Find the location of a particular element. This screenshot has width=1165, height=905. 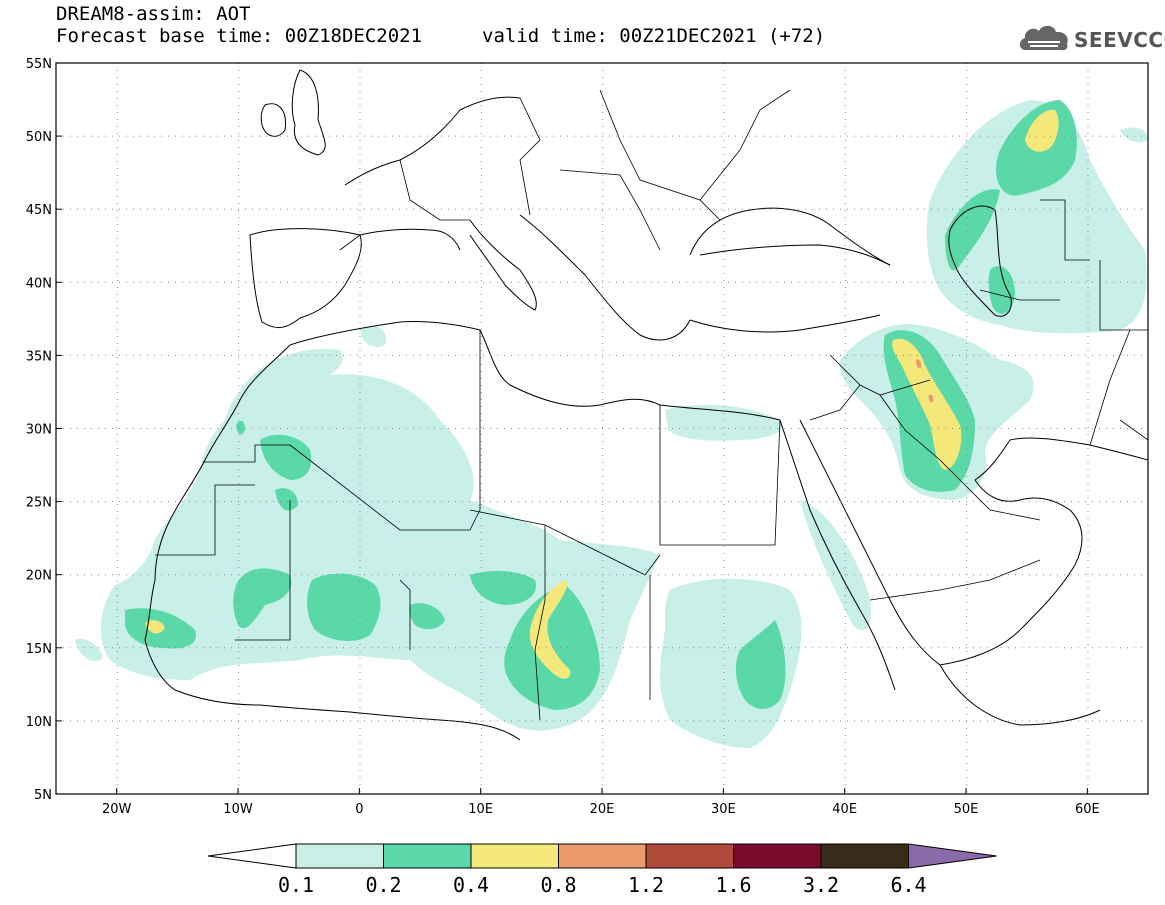

lat-axis-labels: 5N 10N 15N 20N 25N 30N 35N 40N 45N 50N 55N is located at coordinates (39, 430).